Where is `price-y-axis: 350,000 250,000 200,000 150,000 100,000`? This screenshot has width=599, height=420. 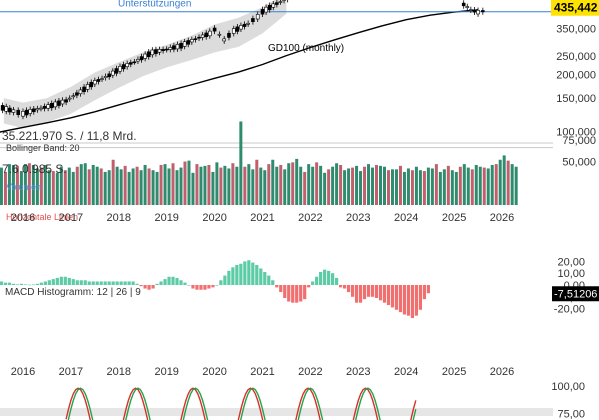
price-y-axis: 350,000 250,000 200,000 150,000 100,000 is located at coordinates (576, 81).